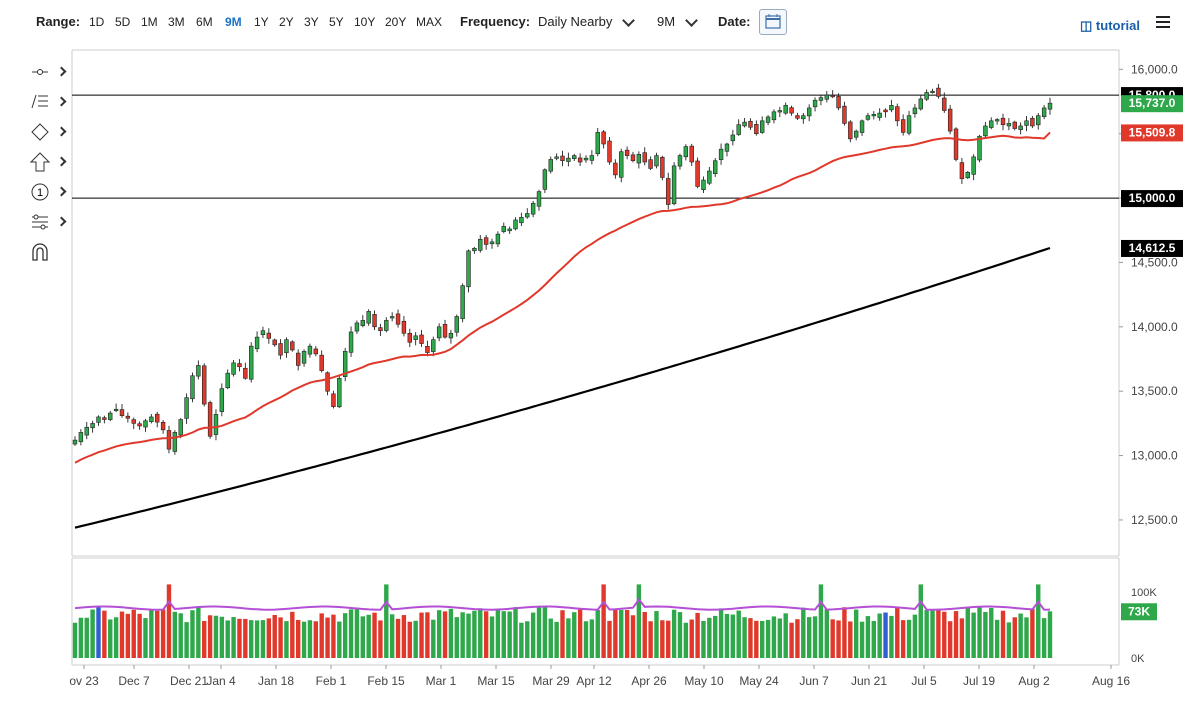  What do you see at coordinates (48, 72) in the screenshot?
I see `line-tool-icon` at bounding box center [48, 72].